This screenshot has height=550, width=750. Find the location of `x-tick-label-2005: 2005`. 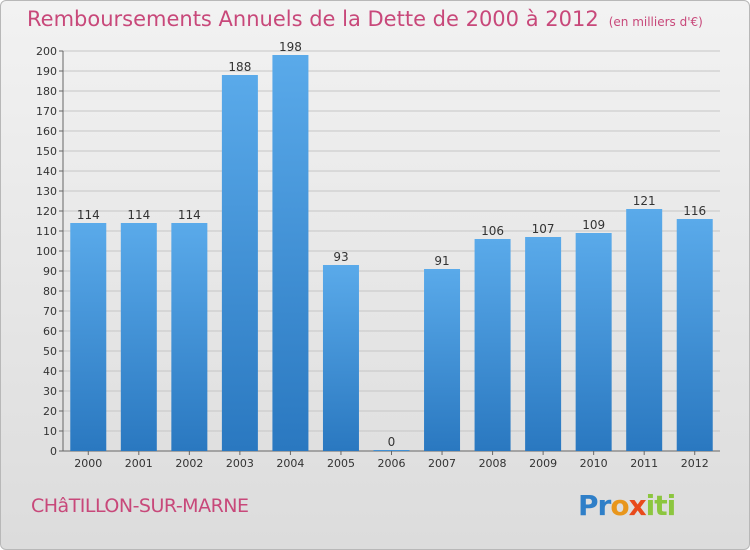

x-tick-label-2005: 2005 is located at coordinates (341, 463).